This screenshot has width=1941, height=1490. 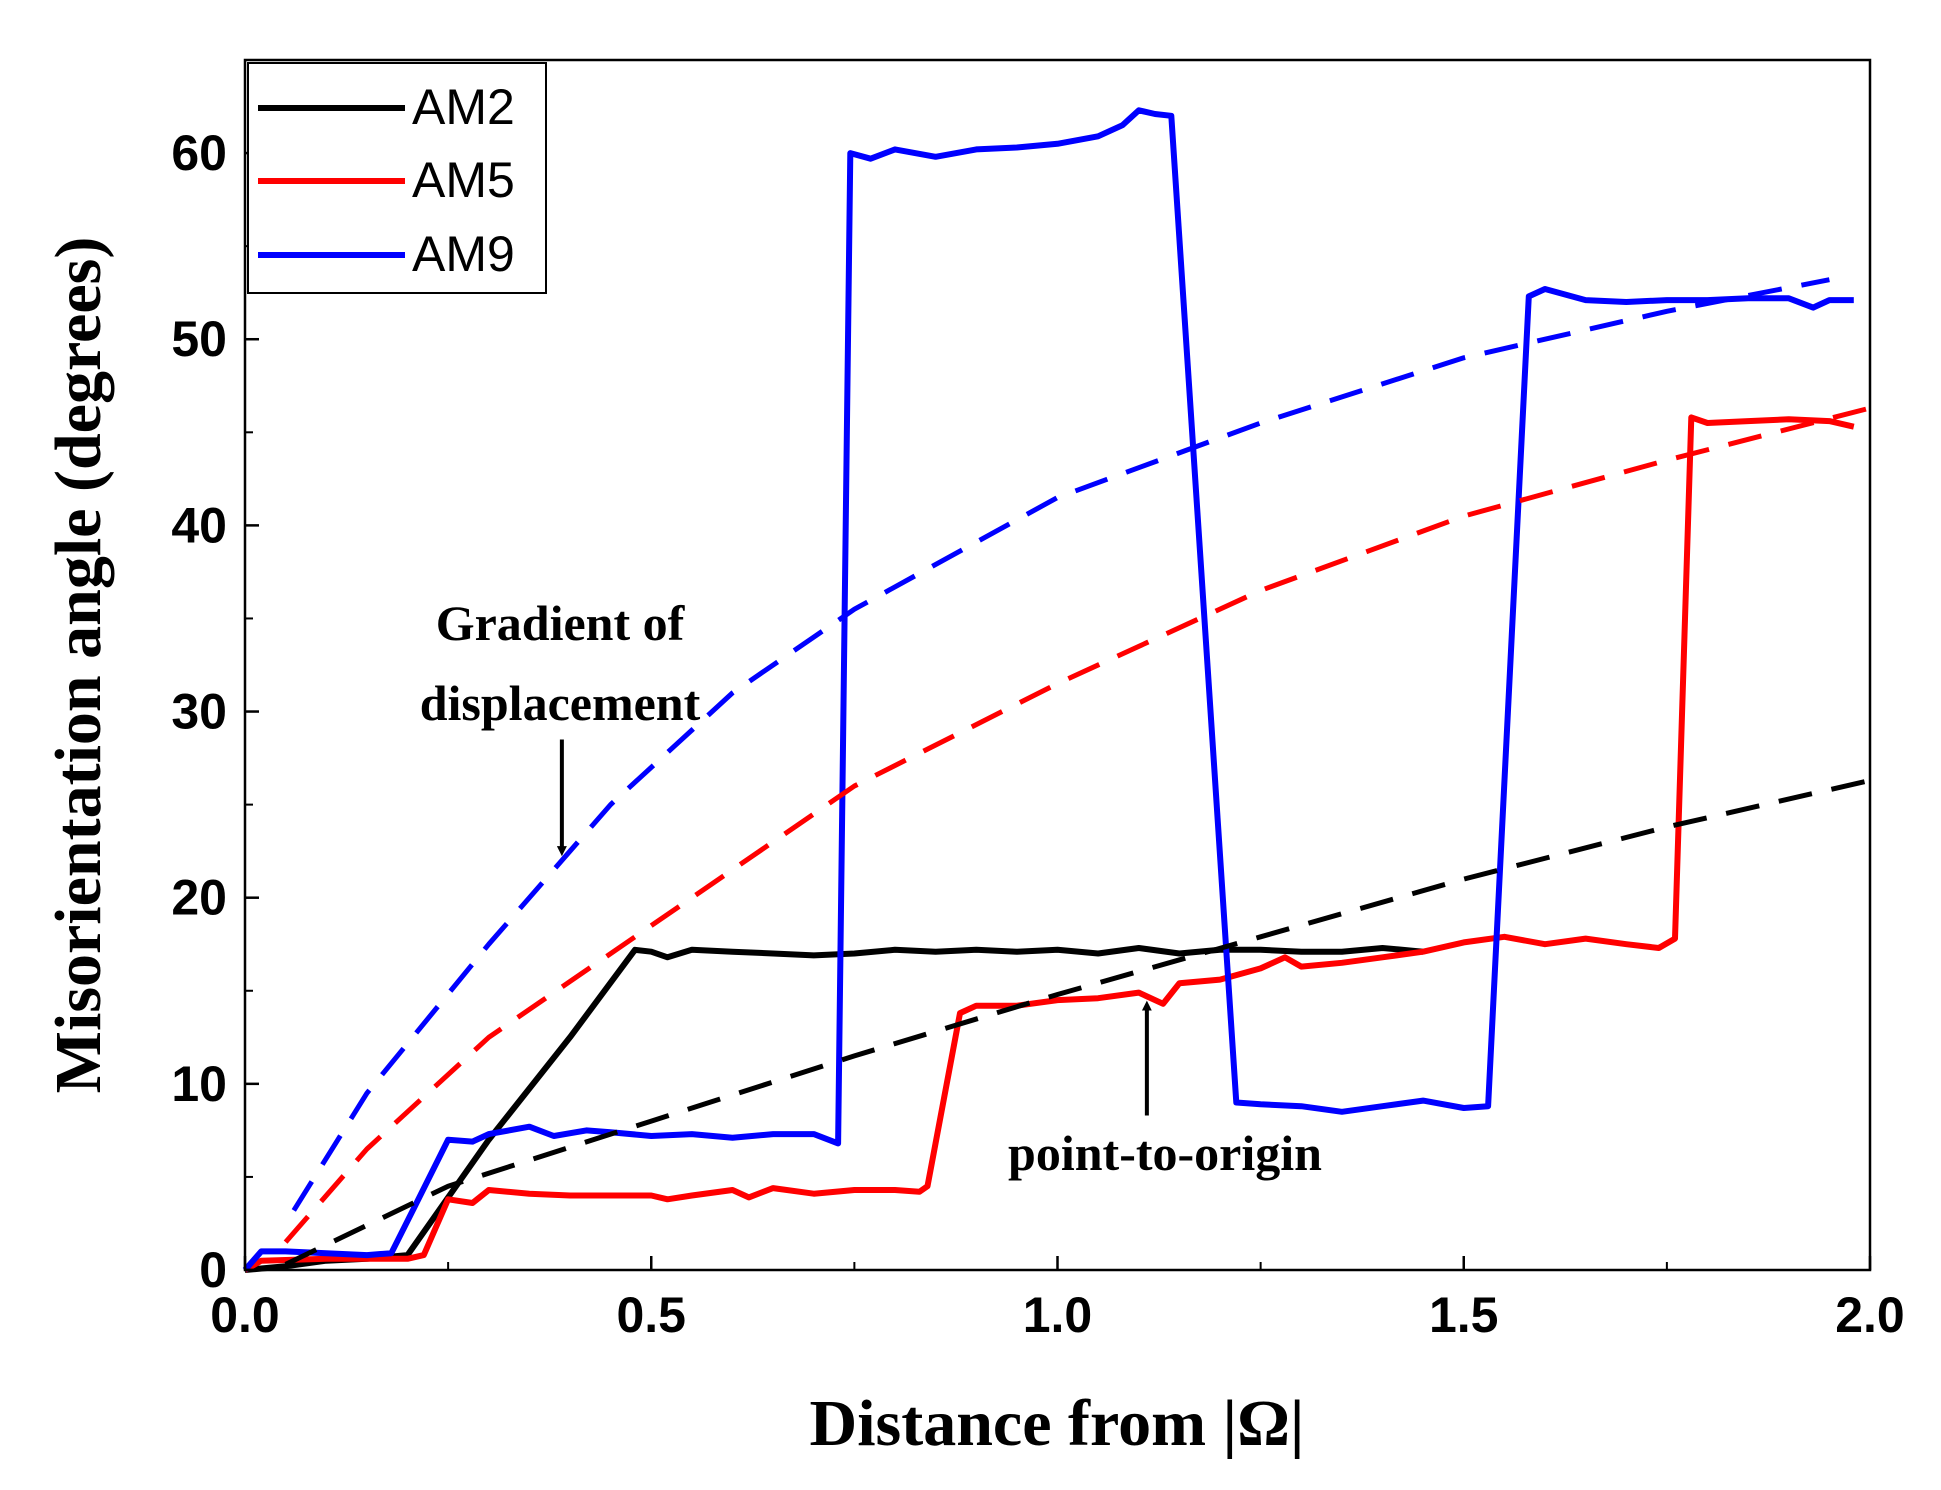 What do you see at coordinates (651, 1315) in the screenshot?
I see `x-tick-label: 0.5` at bounding box center [651, 1315].